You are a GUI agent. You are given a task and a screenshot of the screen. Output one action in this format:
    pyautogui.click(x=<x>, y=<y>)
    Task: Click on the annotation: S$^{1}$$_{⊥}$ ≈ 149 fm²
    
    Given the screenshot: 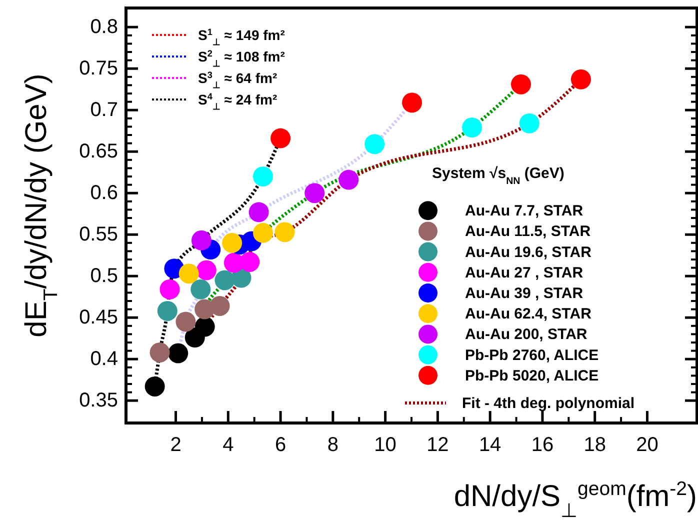 What is the action you would take?
    pyautogui.click(x=242, y=37)
    